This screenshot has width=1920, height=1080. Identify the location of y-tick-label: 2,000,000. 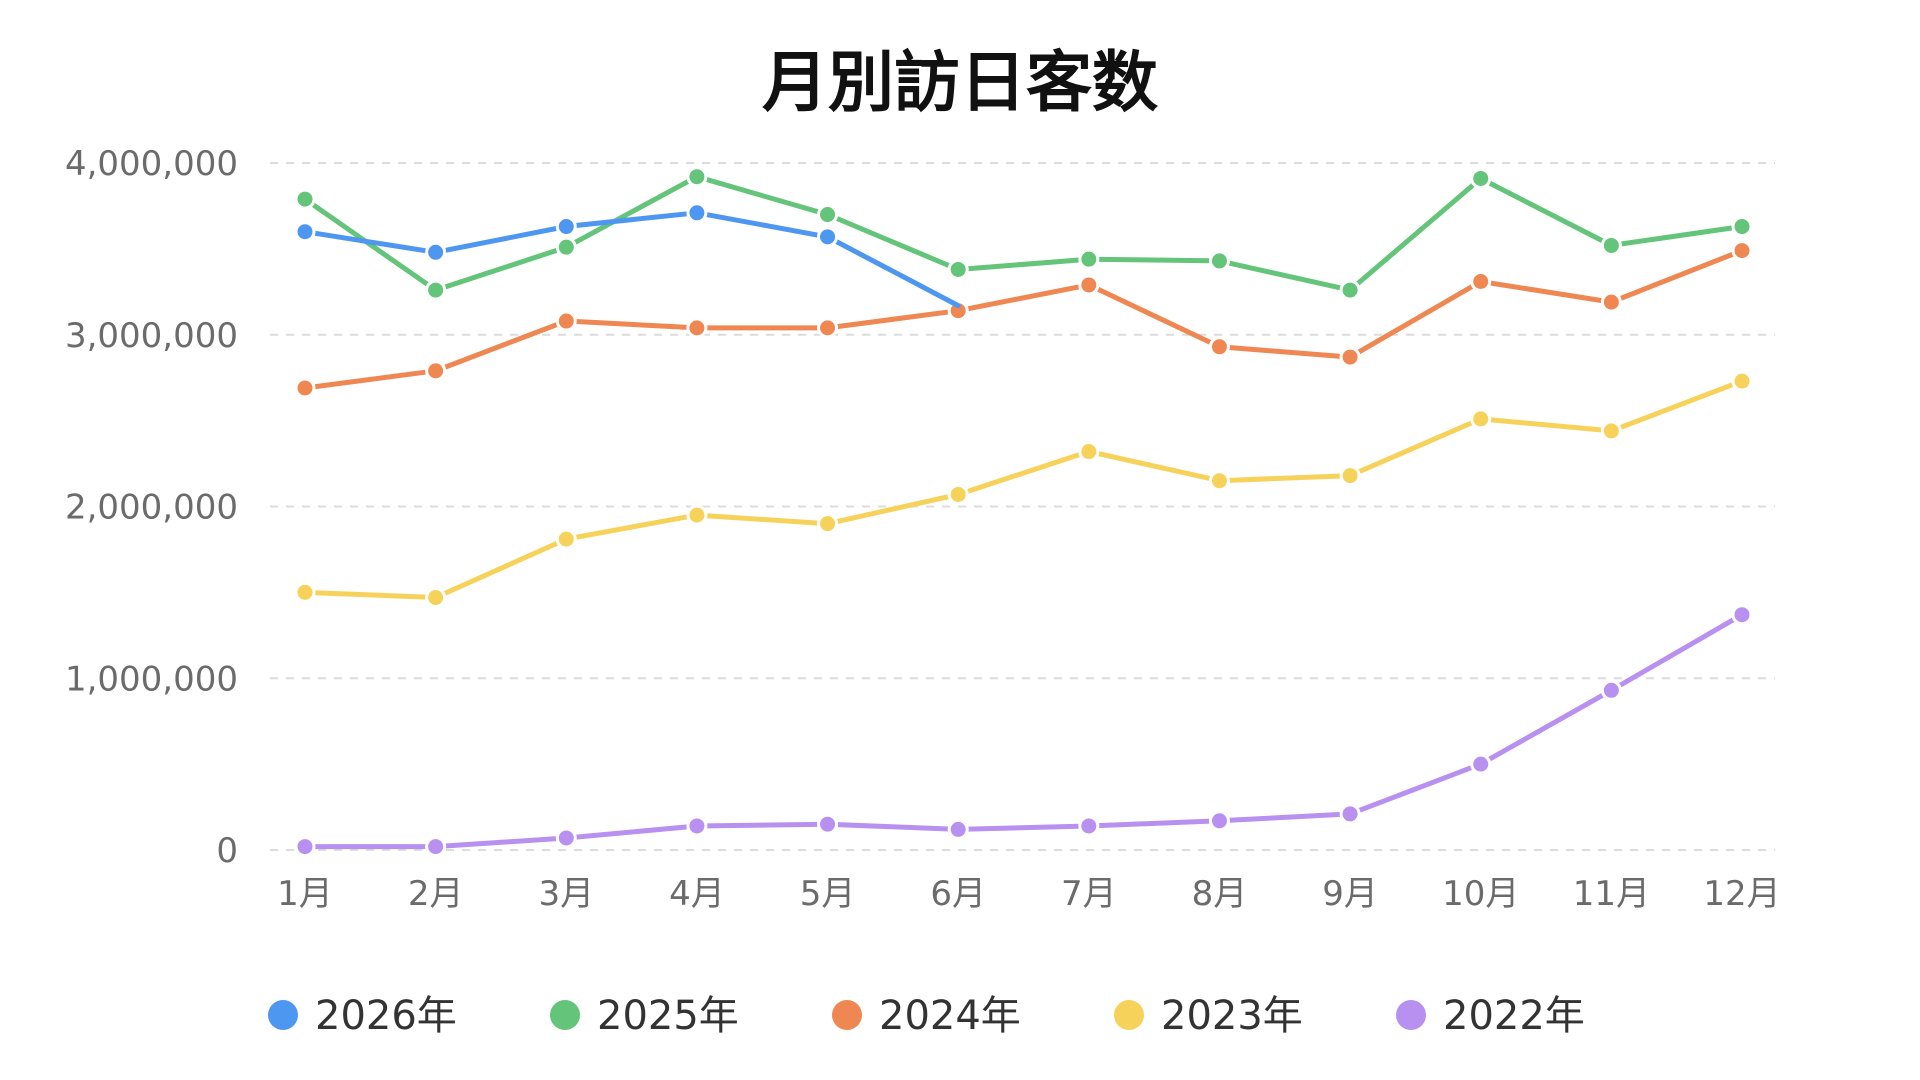
(151, 508).